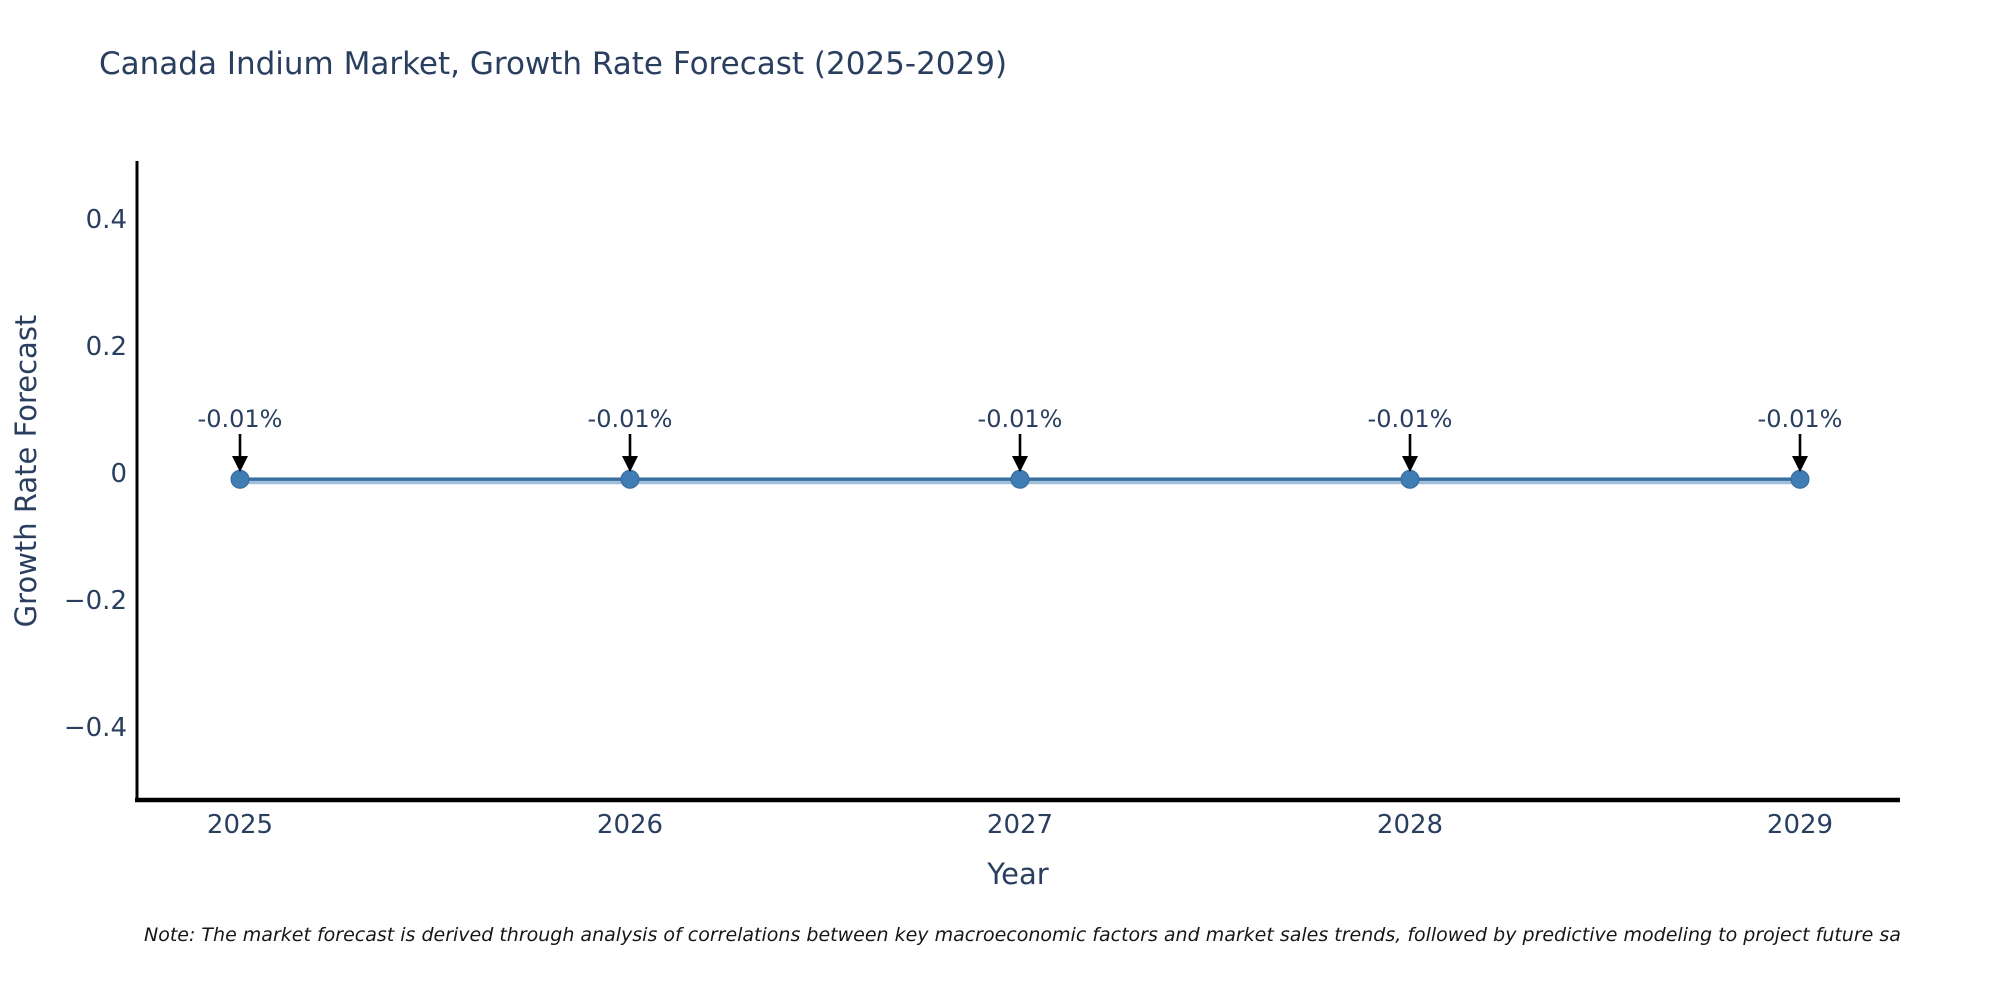  Describe the element at coordinates (1410, 825) in the screenshot. I see `x-tick-label: 2028` at that location.